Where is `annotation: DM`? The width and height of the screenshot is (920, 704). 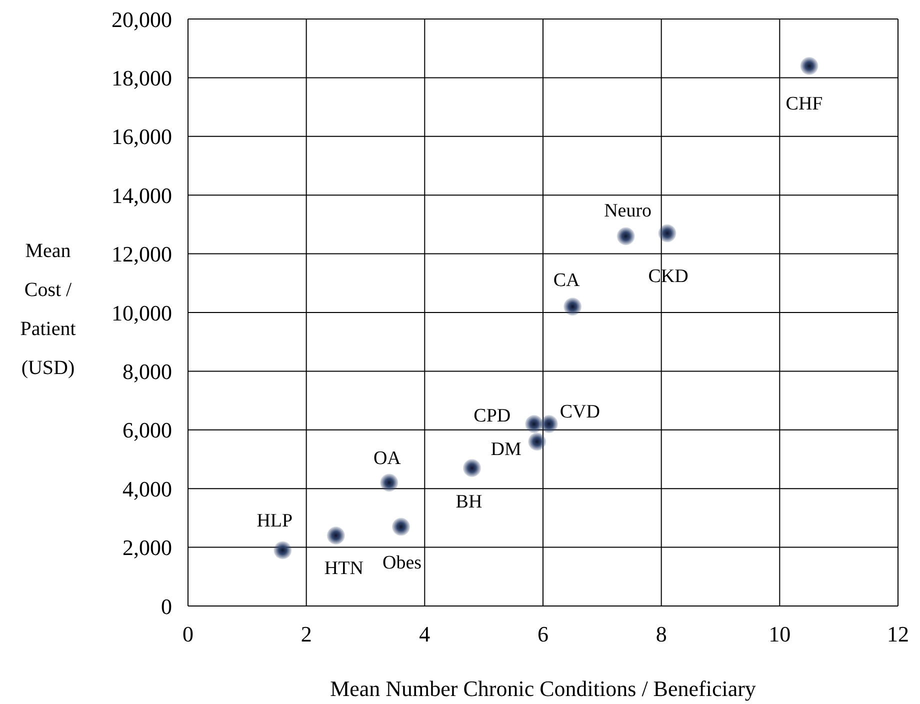 annotation: DM is located at coordinates (506, 449).